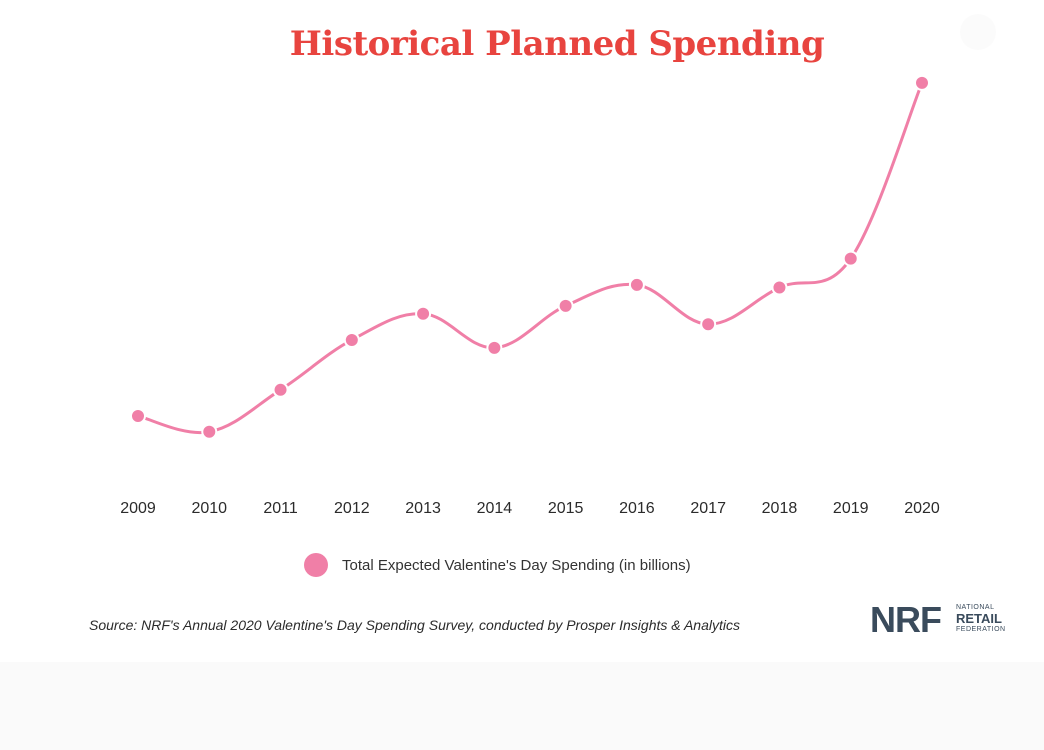 This screenshot has width=1044, height=750. What do you see at coordinates (922, 508) in the screenshot?
I see `x-tick-label-2020: 2020` at bounding box center [922, 508].